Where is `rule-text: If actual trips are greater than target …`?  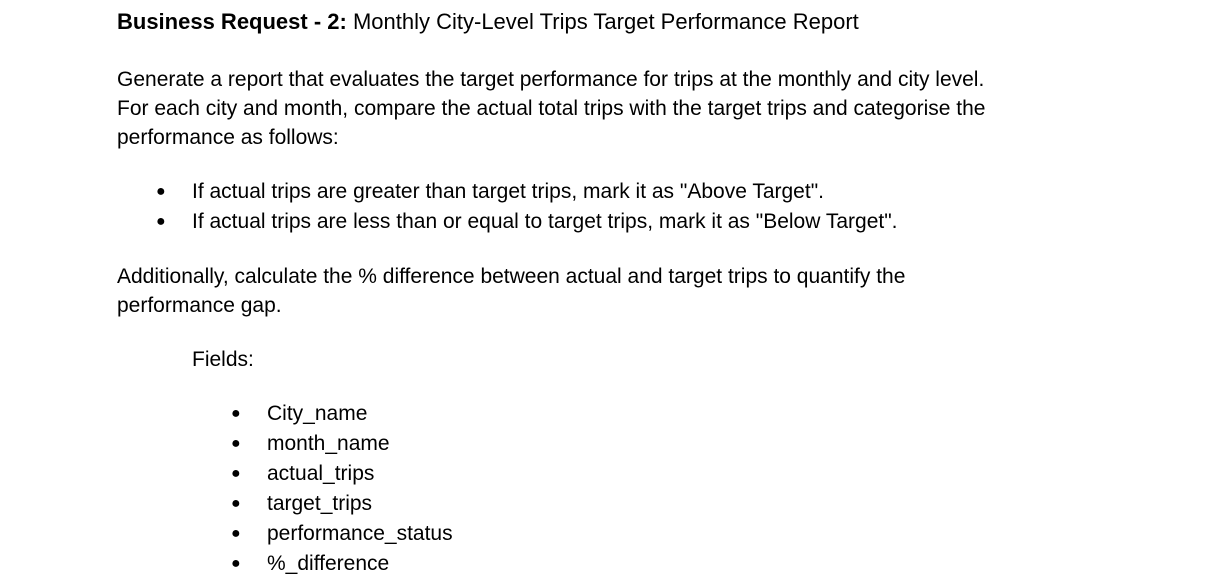
rule-text: If actual trips are greater than target … is located at coordinates (508, 191).